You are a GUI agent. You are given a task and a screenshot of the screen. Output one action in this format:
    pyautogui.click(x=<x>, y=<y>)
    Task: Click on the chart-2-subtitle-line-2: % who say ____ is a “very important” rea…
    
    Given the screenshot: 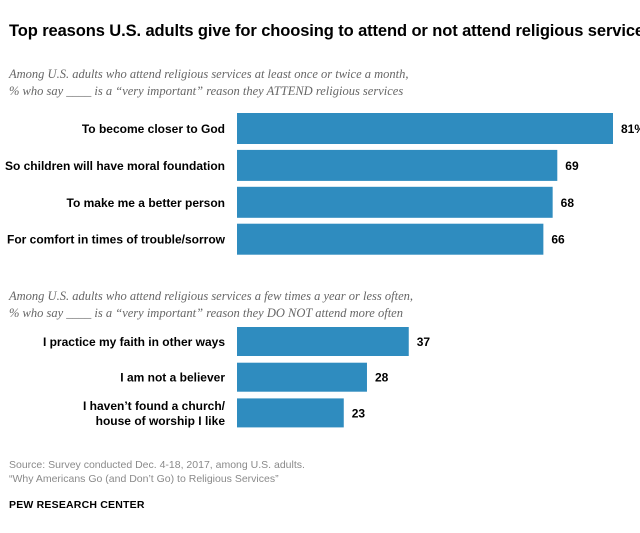 What is the action you would take?
    pyautogui.click(x=206, y=313)
    